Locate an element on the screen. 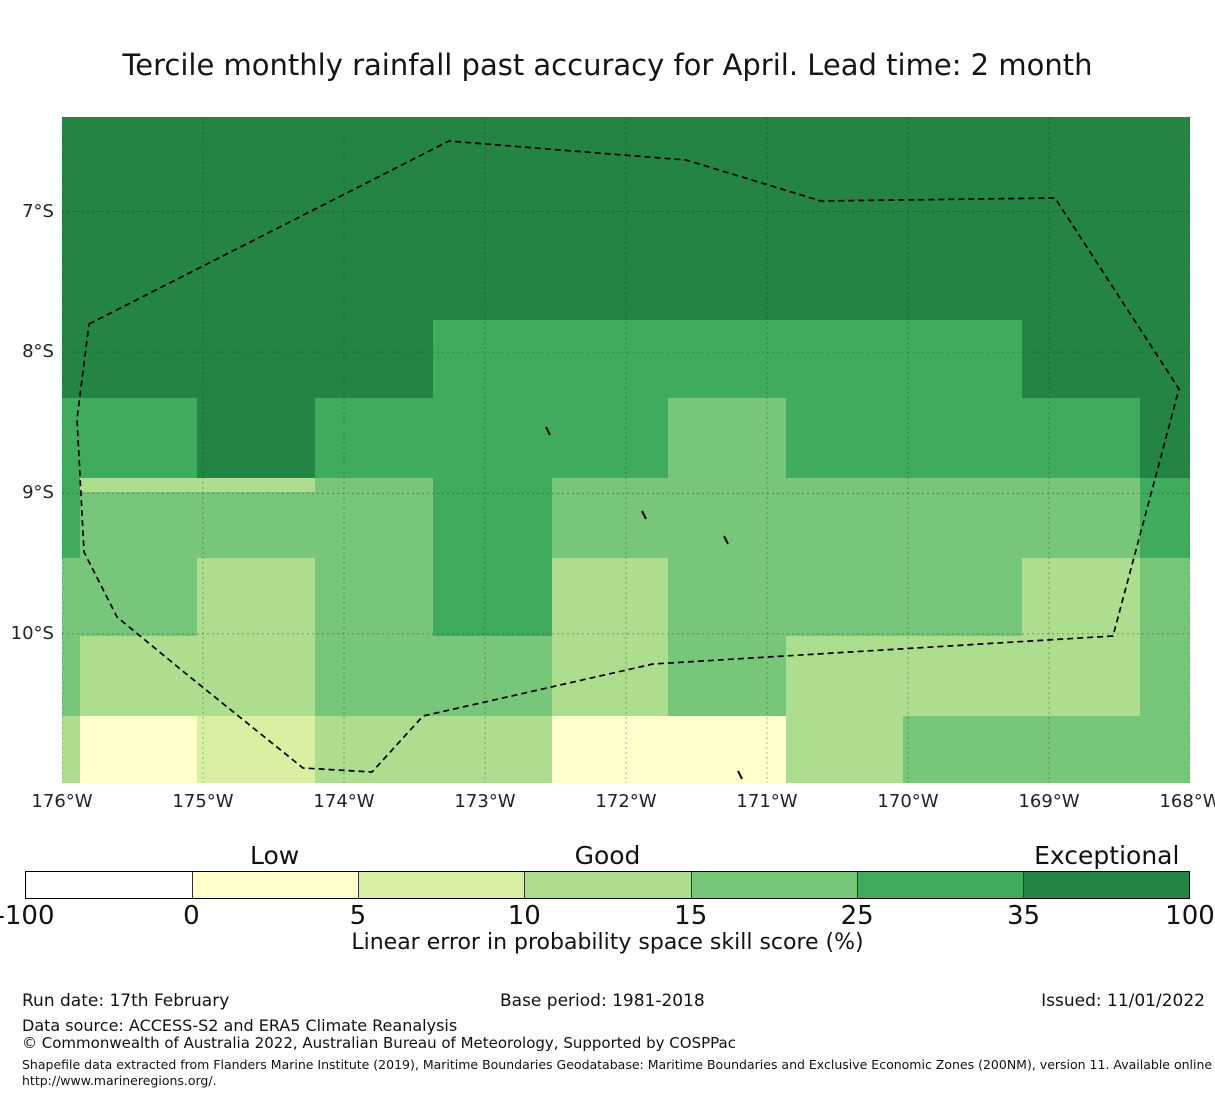  colorbar-tick-label: 5 is located at coordinates (358, 916).